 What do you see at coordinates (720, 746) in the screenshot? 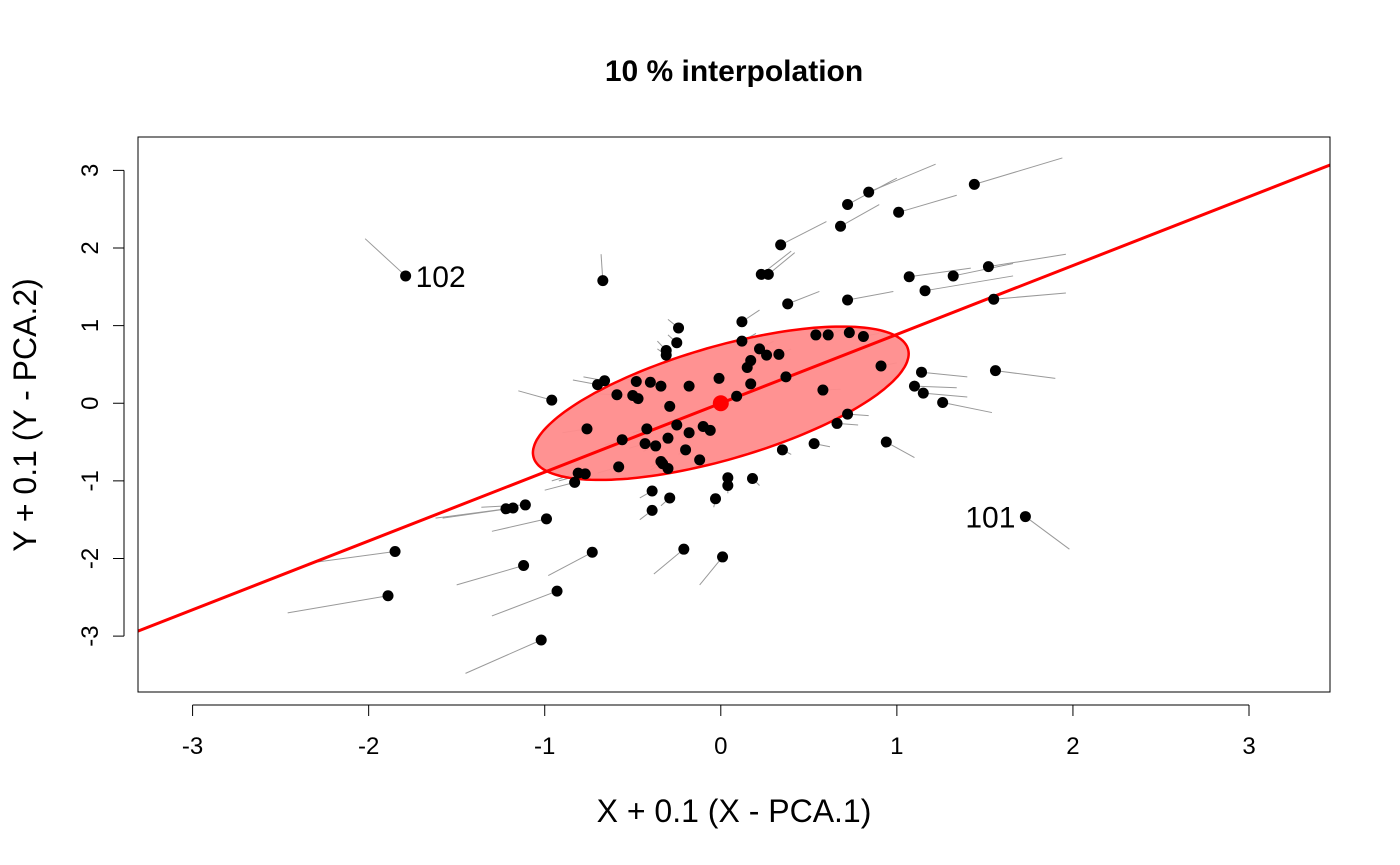
I see `x-tick-label: 0` at bounding box center [720, 746].